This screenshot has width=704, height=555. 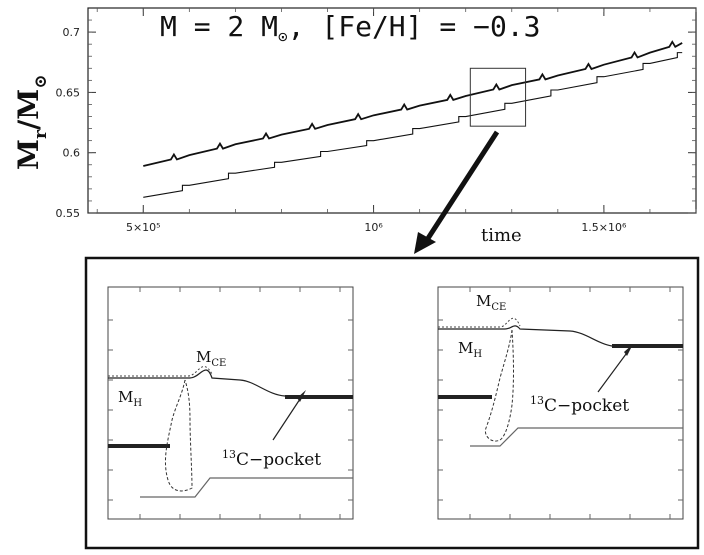 What do you see at coordinates (211, 358) in the screenshot?
I see `inset-left-mce-label: MCE` at bounding box center [211, 358].